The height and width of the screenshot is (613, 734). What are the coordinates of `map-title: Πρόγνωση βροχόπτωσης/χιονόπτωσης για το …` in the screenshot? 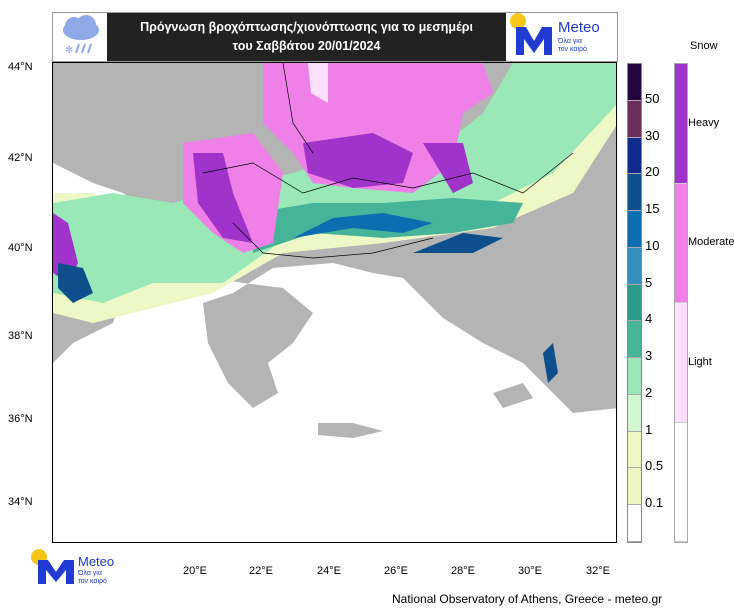 It's located at (306, 37).